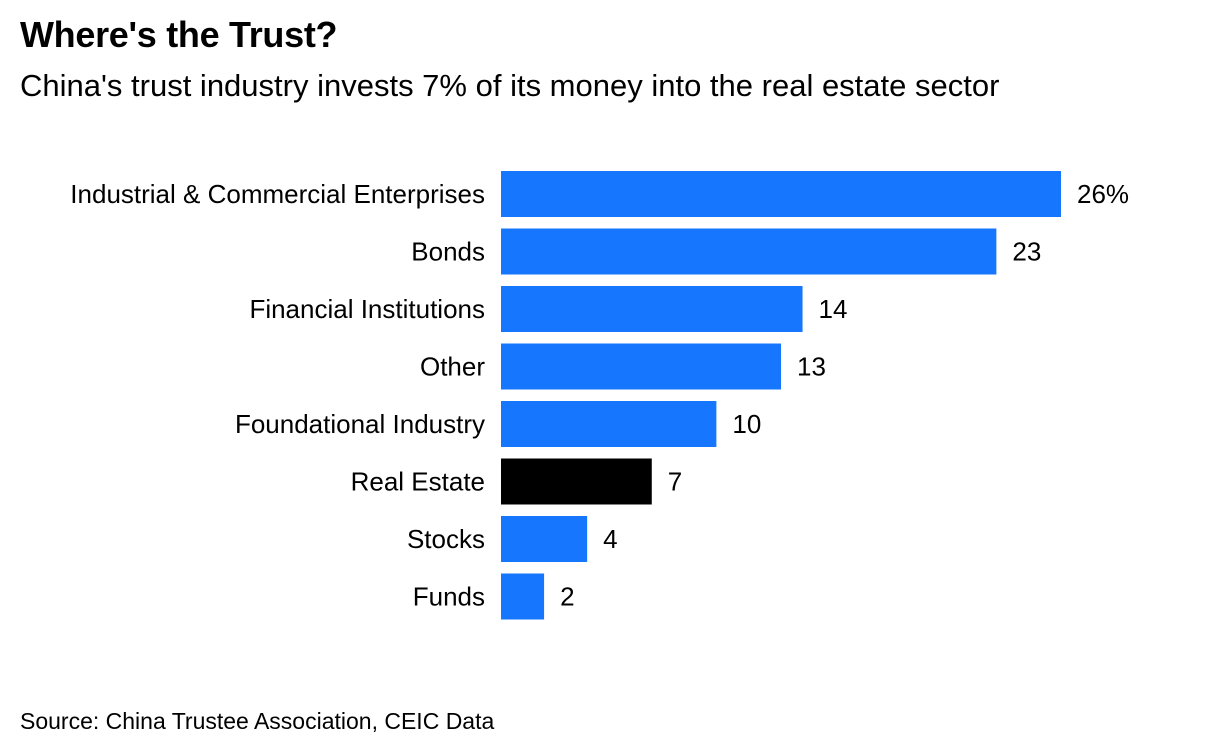  Describe the element at coordinates (833, 309) in the screenshot. I see `value-label: 14` at that location.